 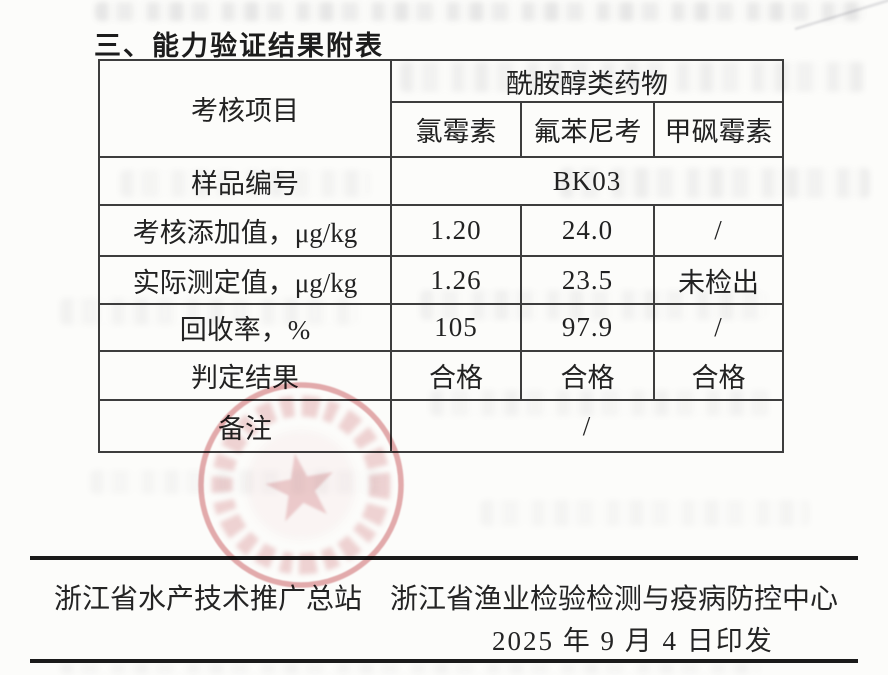 I want to click on issuing-organizations: 浙江省水产技术推广总站 浙江省渔业检验检测与疫病防控中心, so click(x=449, y=597).